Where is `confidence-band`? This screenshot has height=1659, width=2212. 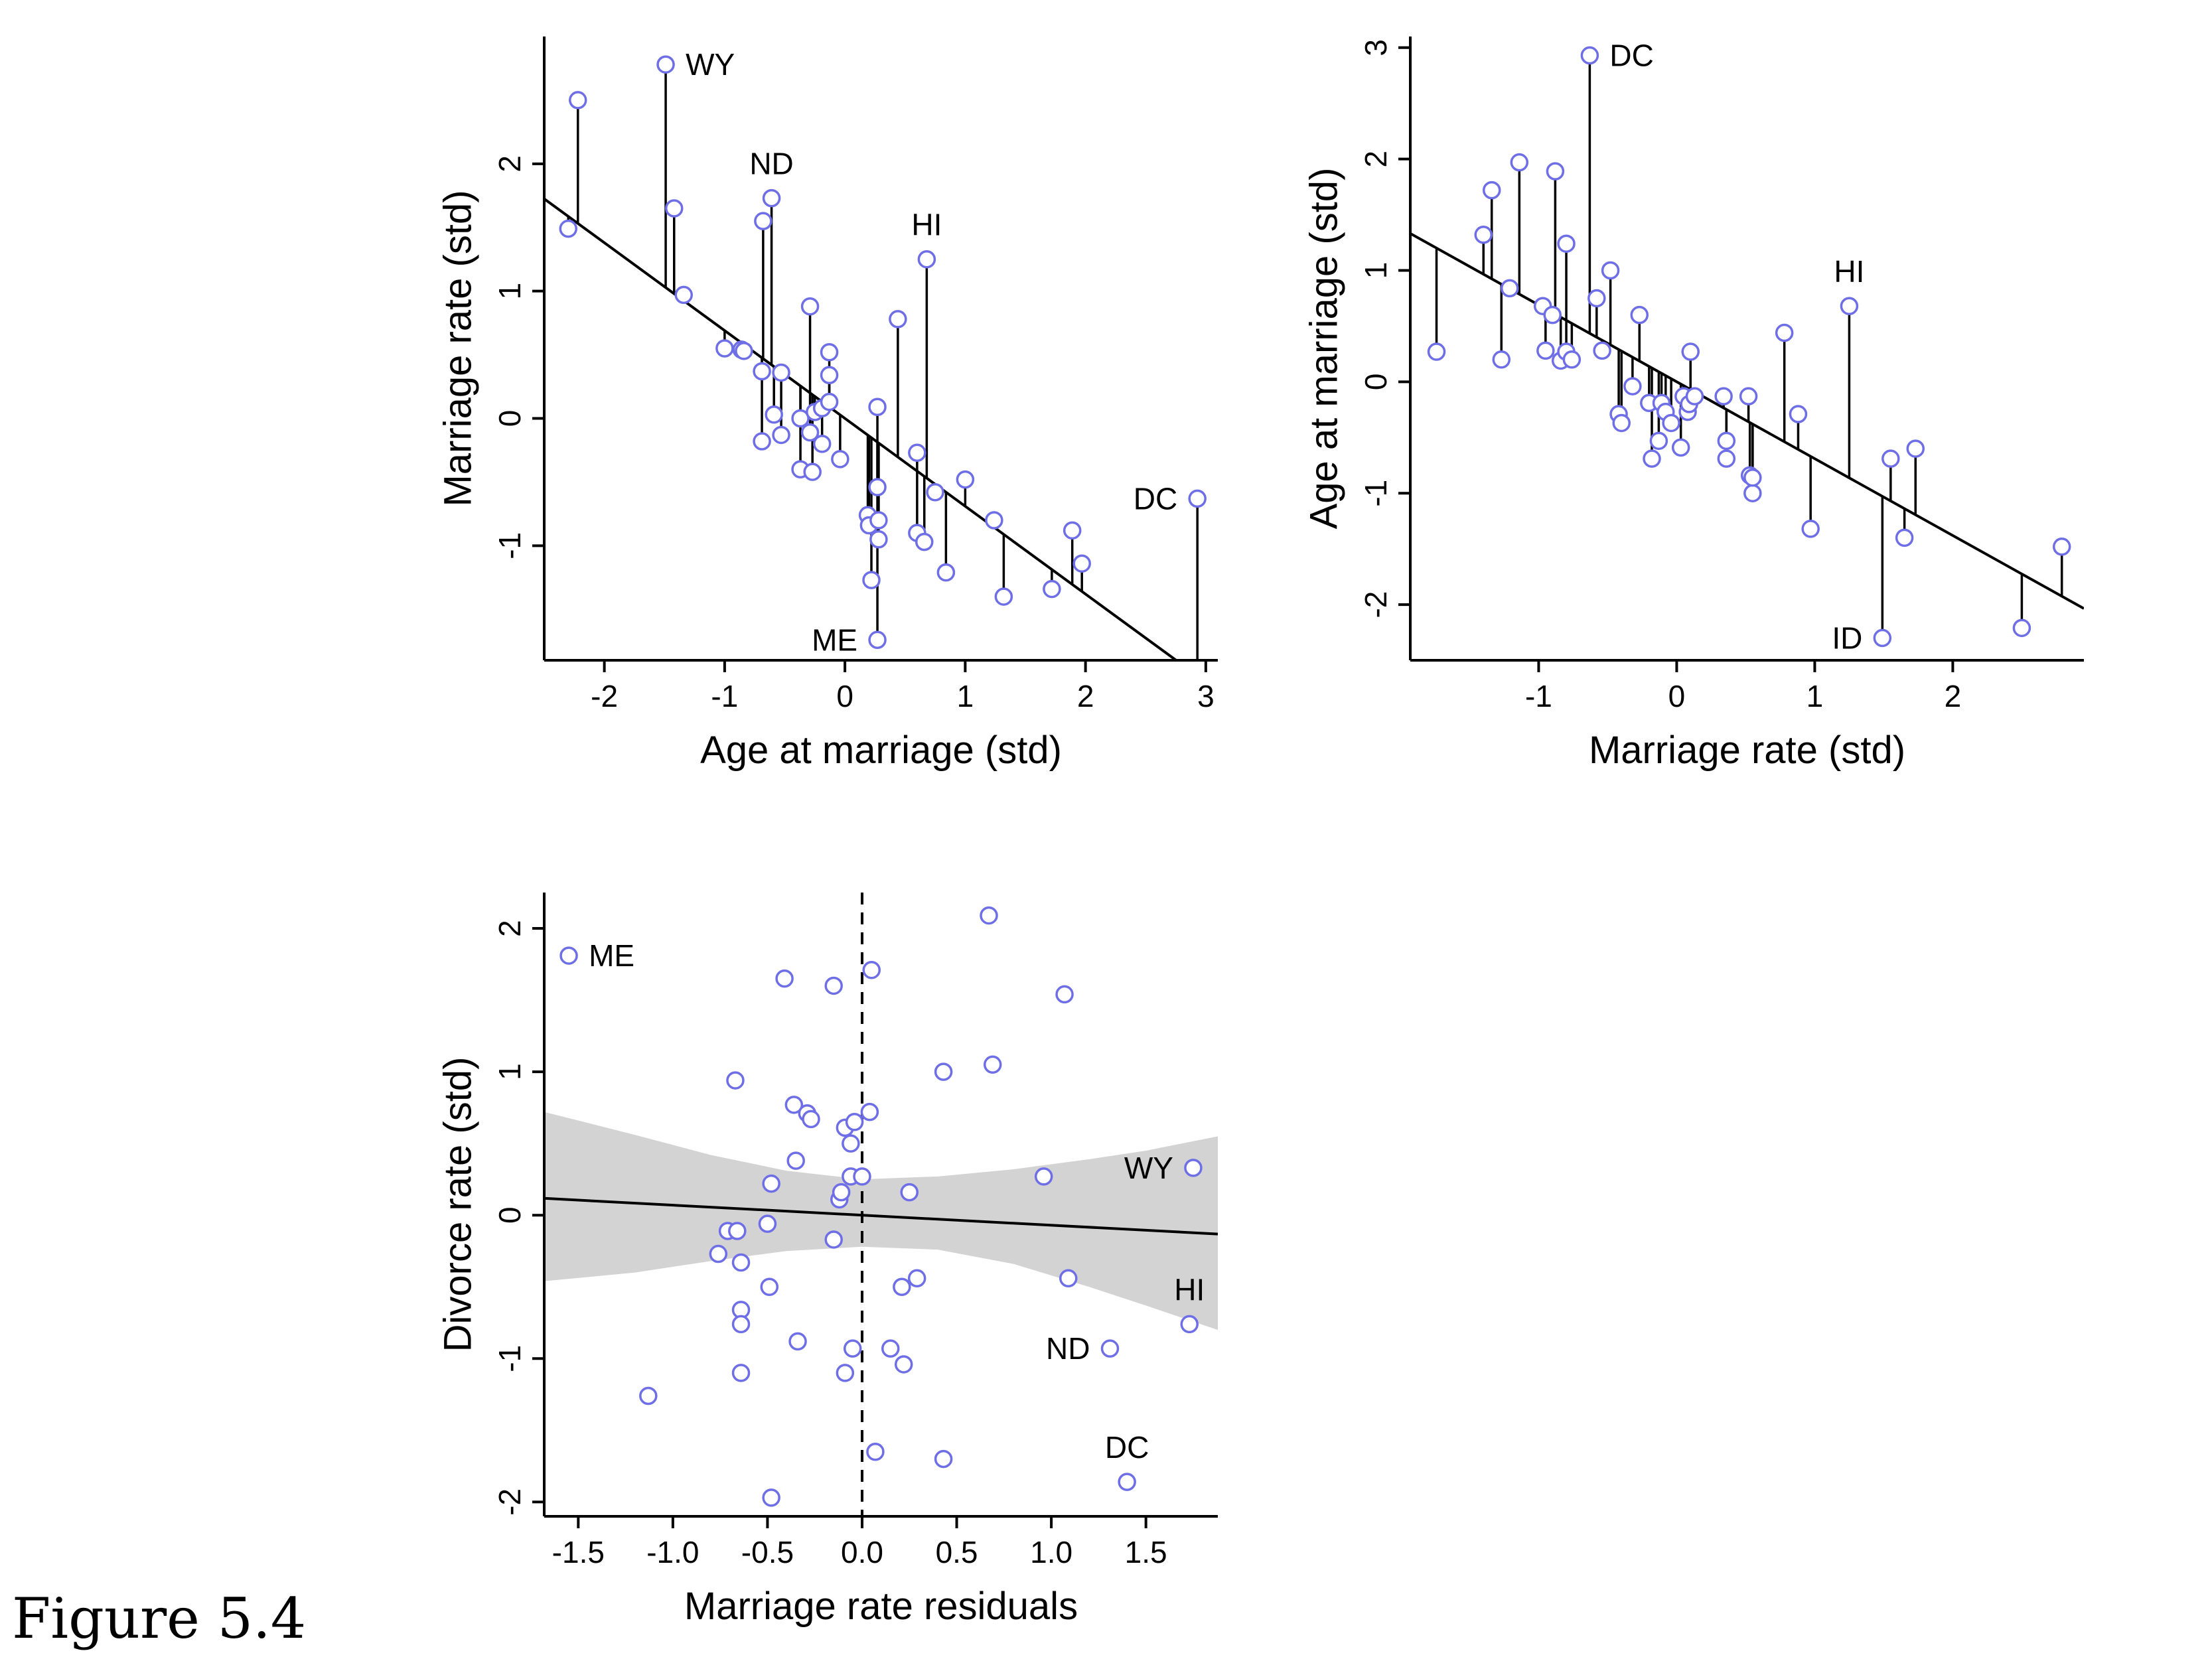
confidence-band is located at coordinates (881, 1221).